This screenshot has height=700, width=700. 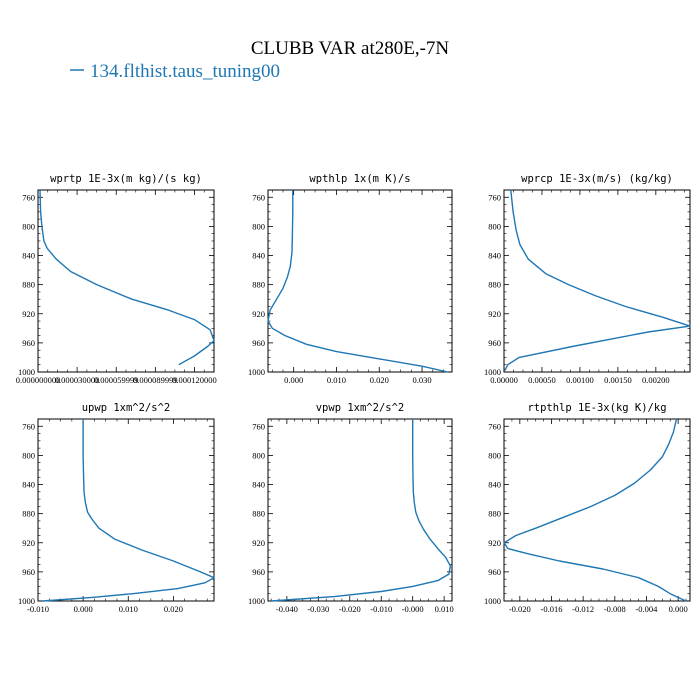 What do you see at coordinates (287, 609) in the screenshot?
I see `x-tick-label: -0.040` at bounding box center [287, 609].